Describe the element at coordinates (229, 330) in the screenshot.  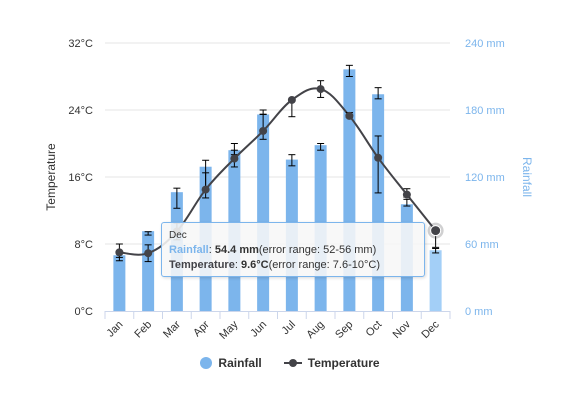
I see `x-tick-label: May` at that location.